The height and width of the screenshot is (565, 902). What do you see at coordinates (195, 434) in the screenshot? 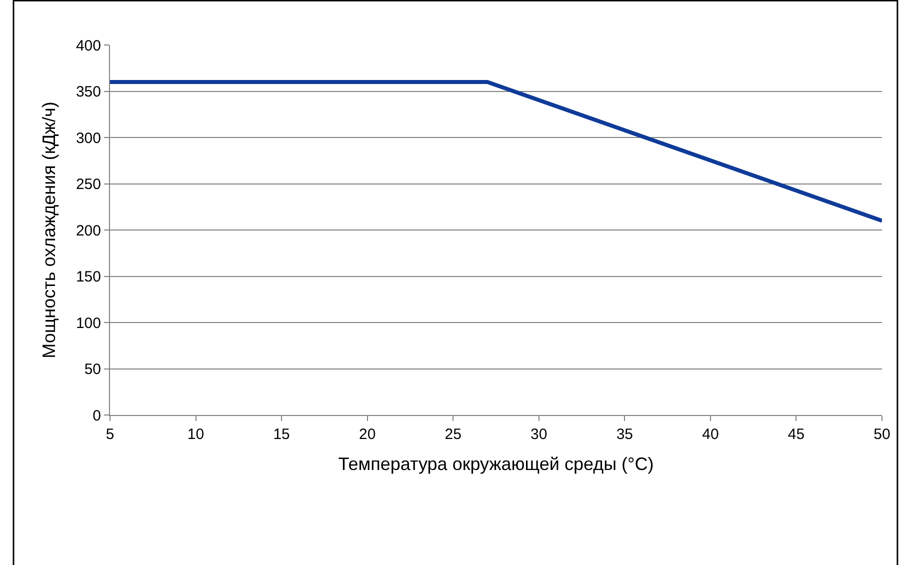
I see `x-tick-label: 10` at bounding box center [195, 434].